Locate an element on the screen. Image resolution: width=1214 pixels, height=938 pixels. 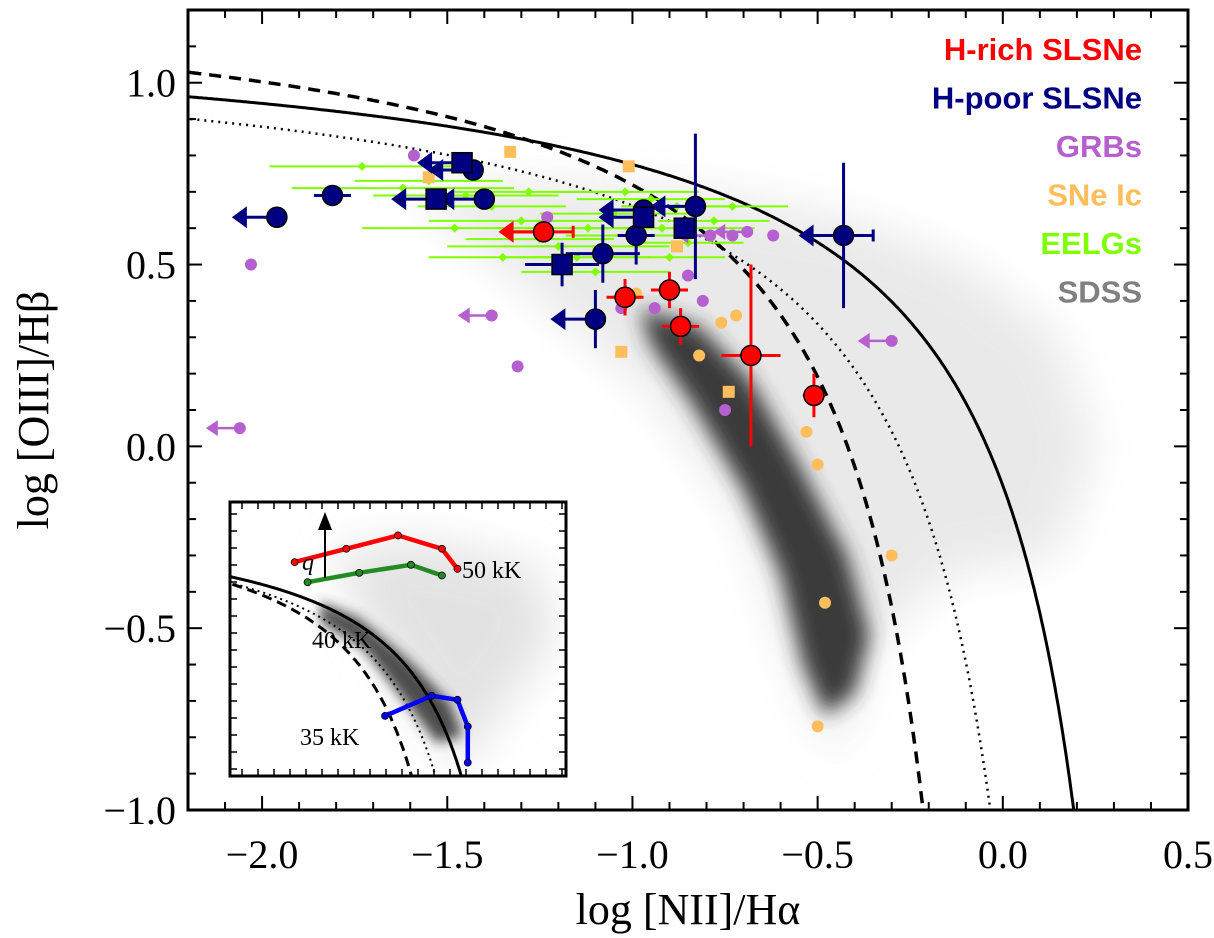
inset-label-40kk: 40 kK is located at coordinates (342, 641).